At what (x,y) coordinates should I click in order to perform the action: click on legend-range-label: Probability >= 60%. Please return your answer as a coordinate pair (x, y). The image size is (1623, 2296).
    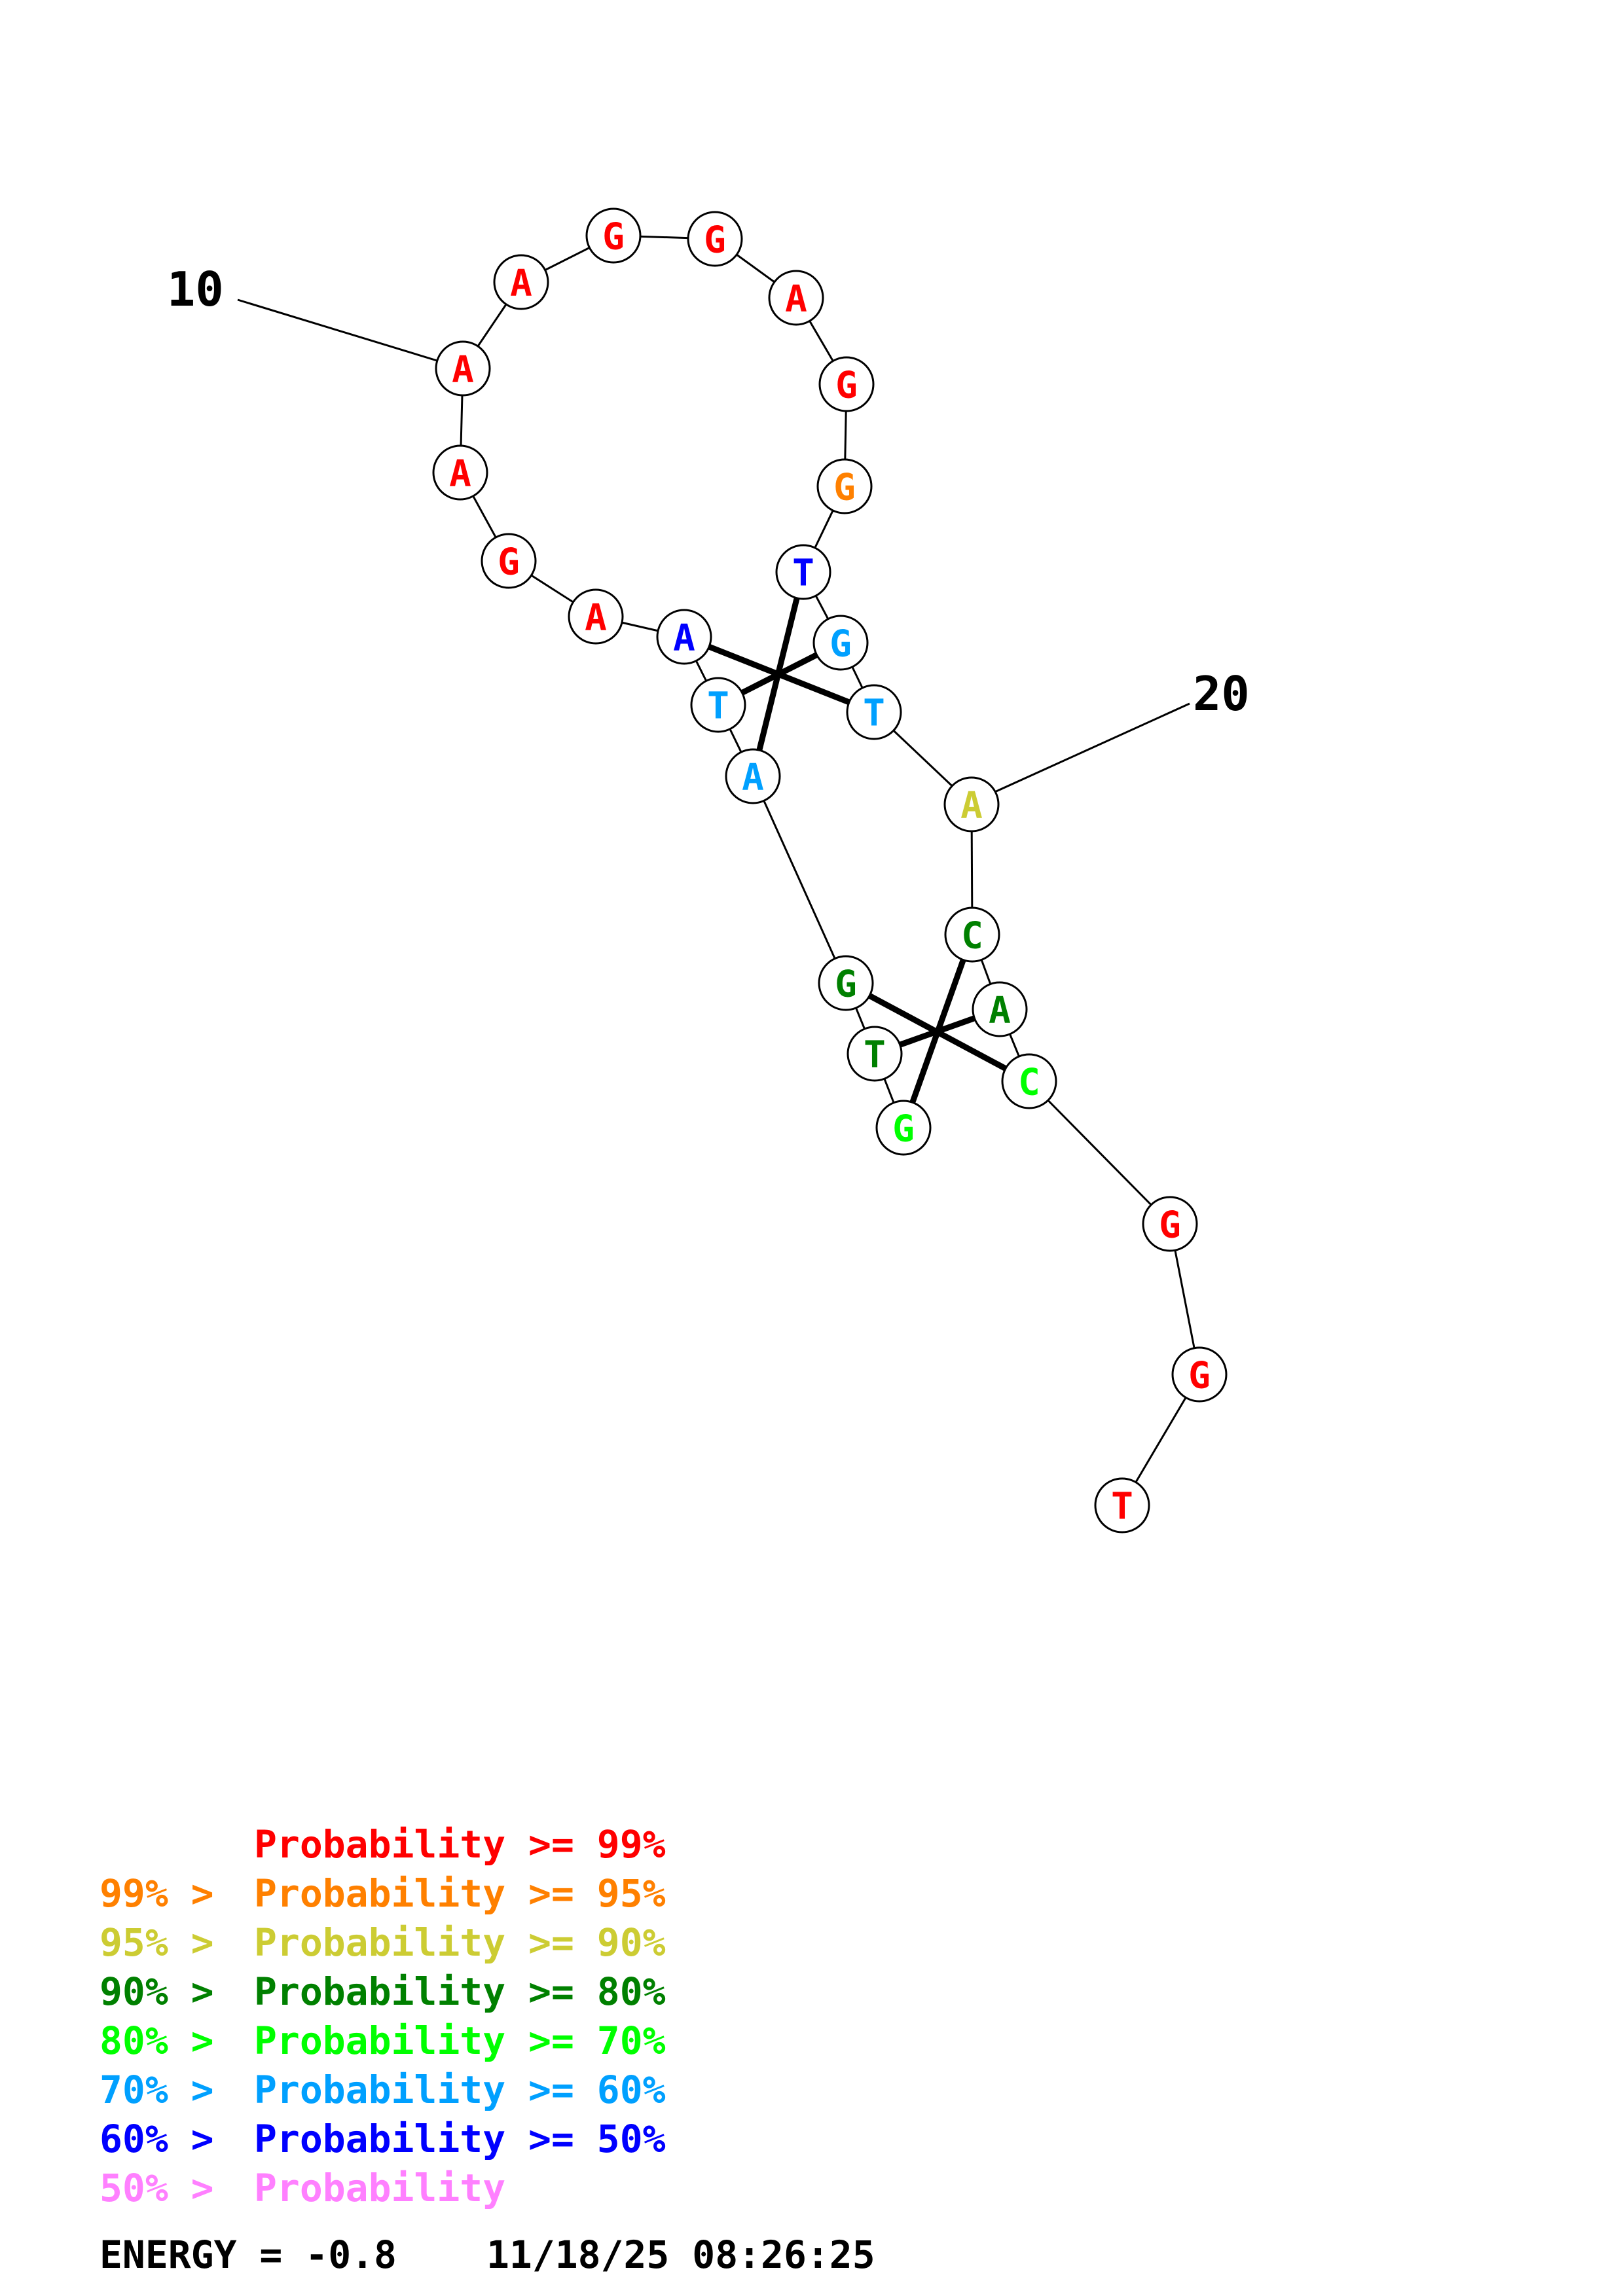
    Looking at the image, I should click on (460, 2090).